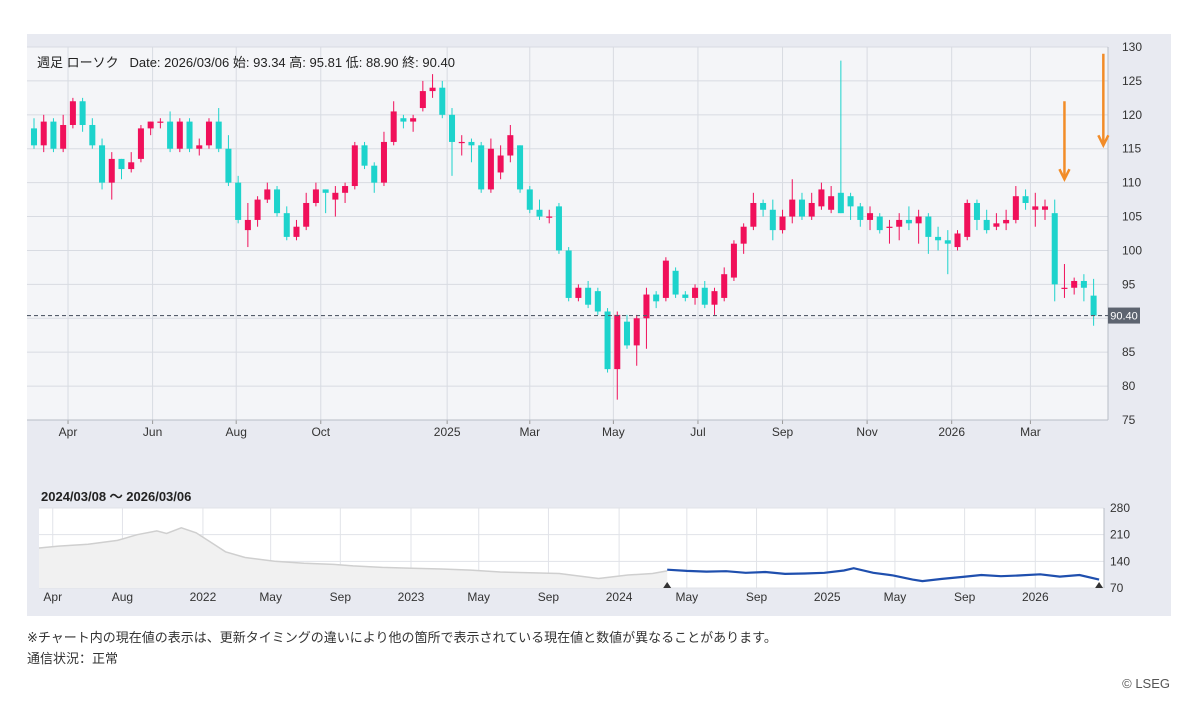 Image resolution: width=1200 pixels, height=720 pixels. What do you see at coordinates (241, 62) in the screenshot?
I see `open-label: 始:` at bounding box center [241, 62].